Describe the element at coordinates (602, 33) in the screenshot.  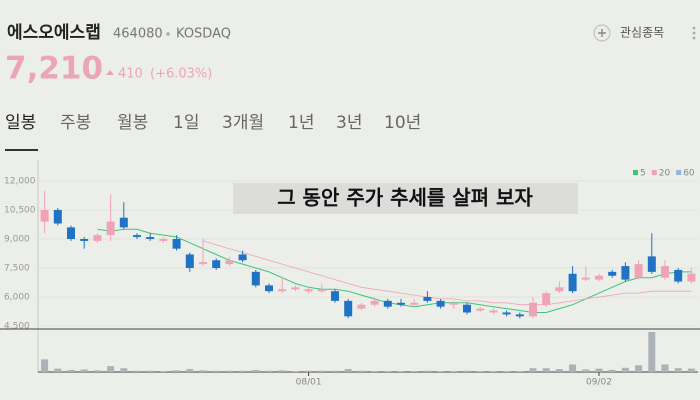
I see `plus-icon` at that location.